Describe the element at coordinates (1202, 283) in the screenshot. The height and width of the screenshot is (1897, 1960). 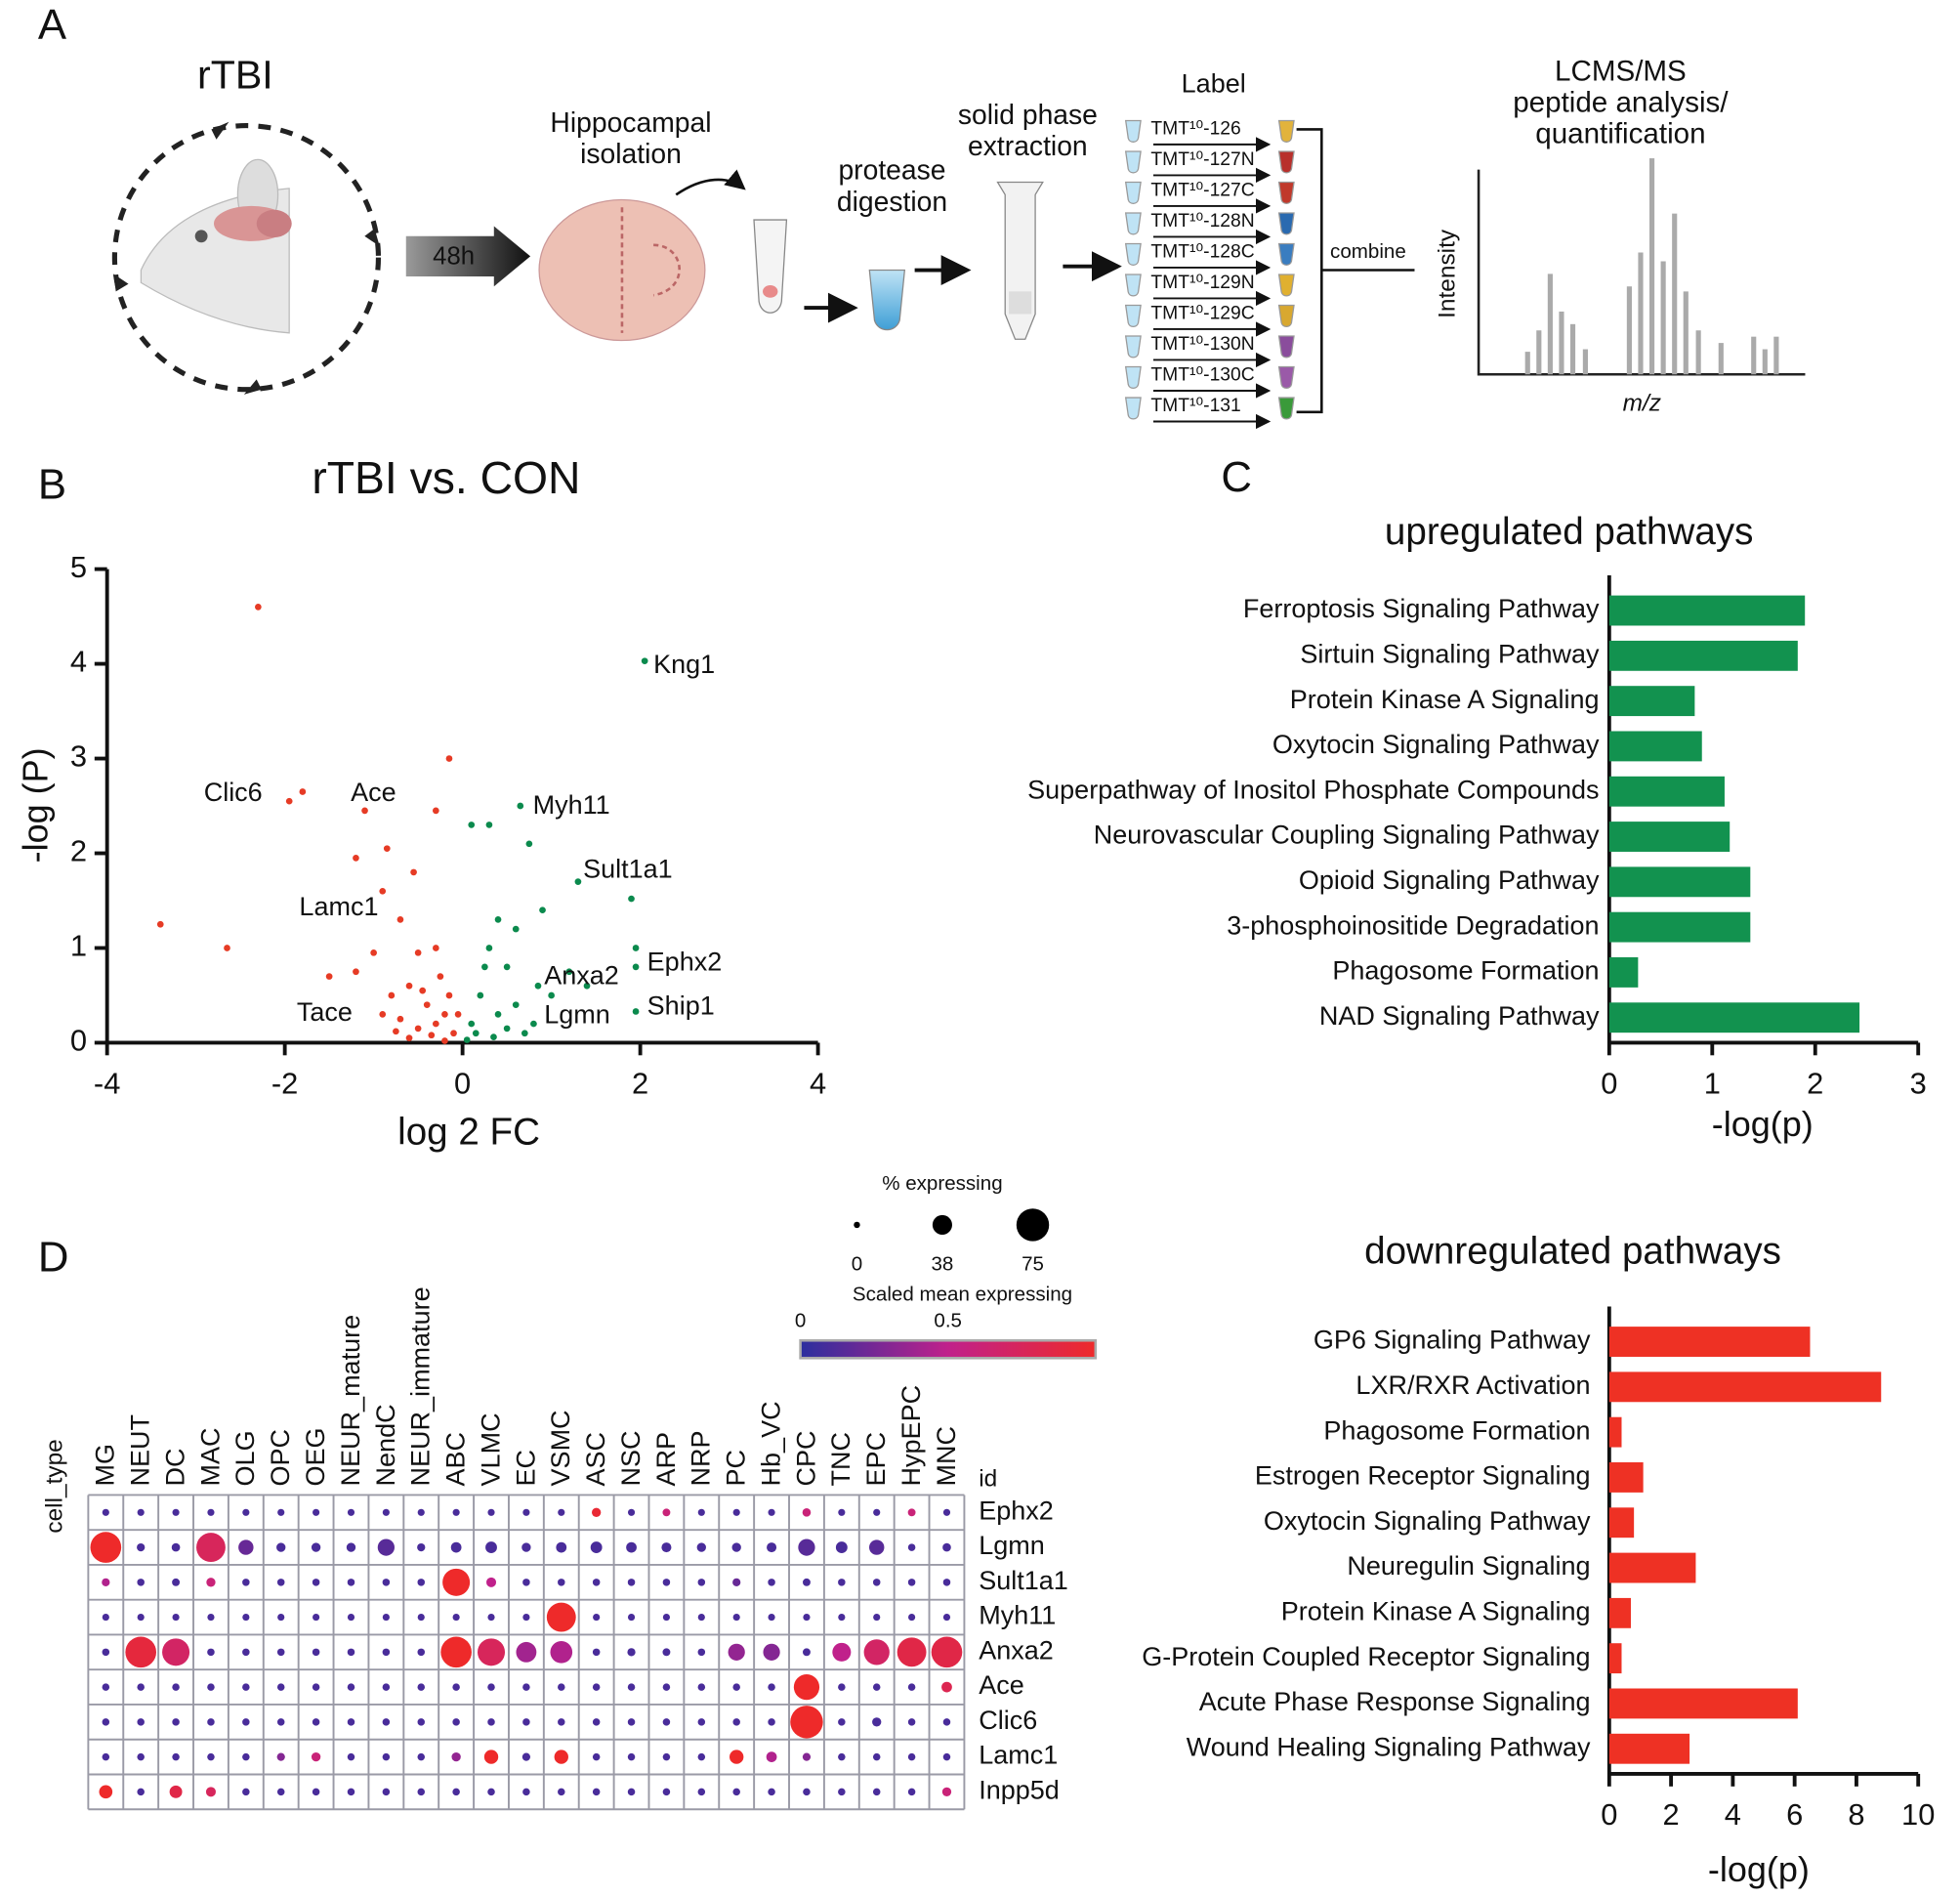
I see `tmt-label: TMT¹⁰-129N` at that location.